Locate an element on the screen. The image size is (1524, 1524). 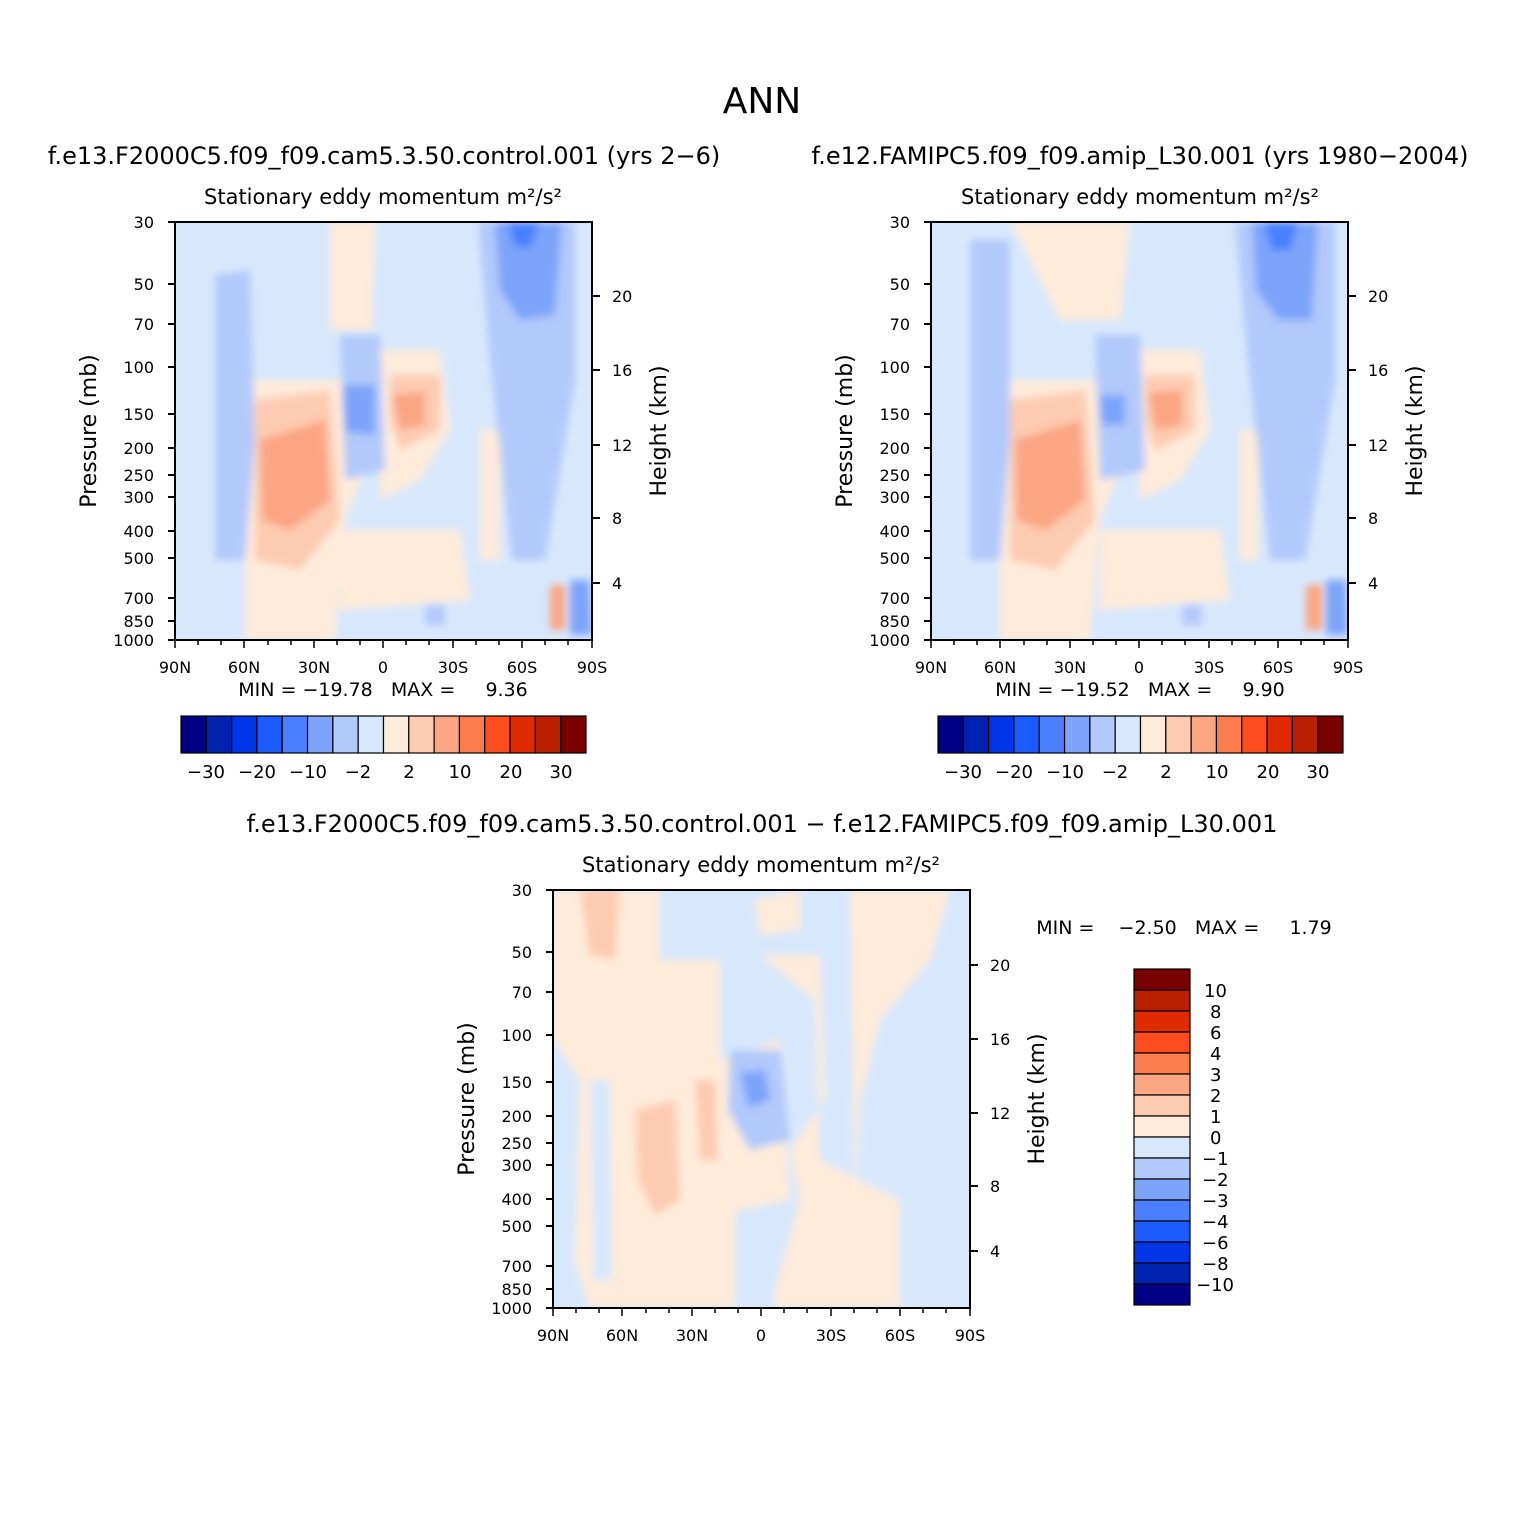
svg-text: 50 is located at coordinates (144, 284).